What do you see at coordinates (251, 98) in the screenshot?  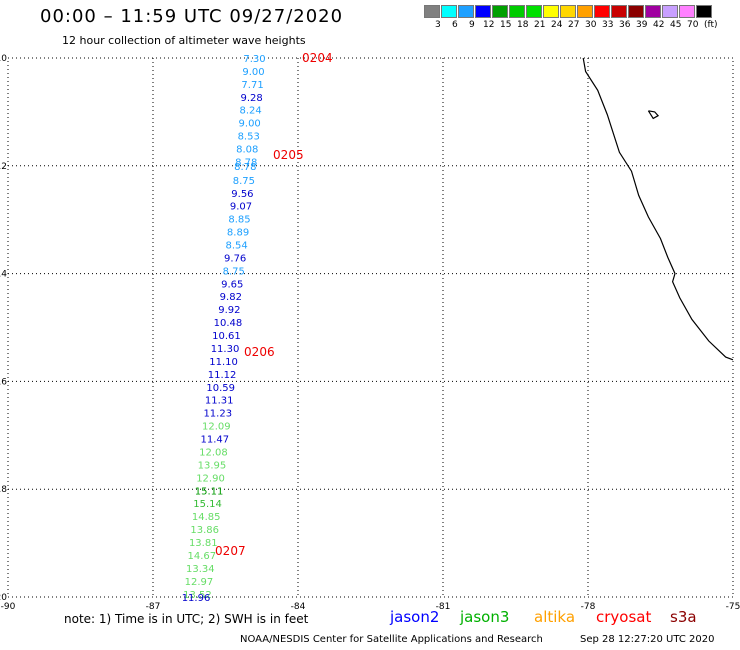 I see `wave-height-label: 9.28` at bounding box center [251, 98].